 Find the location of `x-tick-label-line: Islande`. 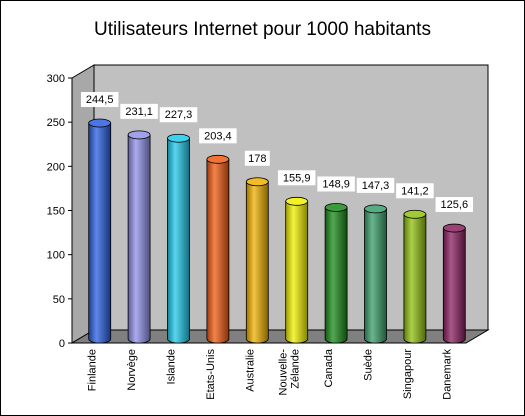

x-tick-label-line: Islande is located at coordinates (172, 366).